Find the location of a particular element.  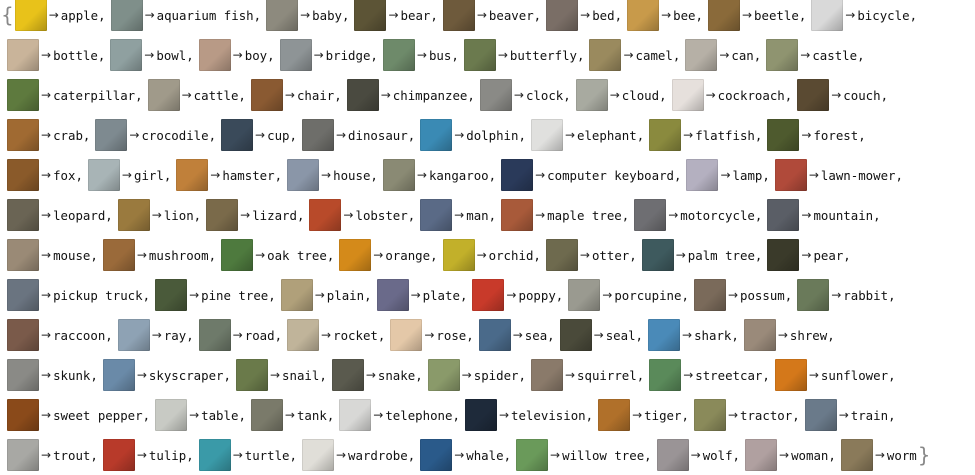

class-label: skunk is located at coordinates (72, 375).